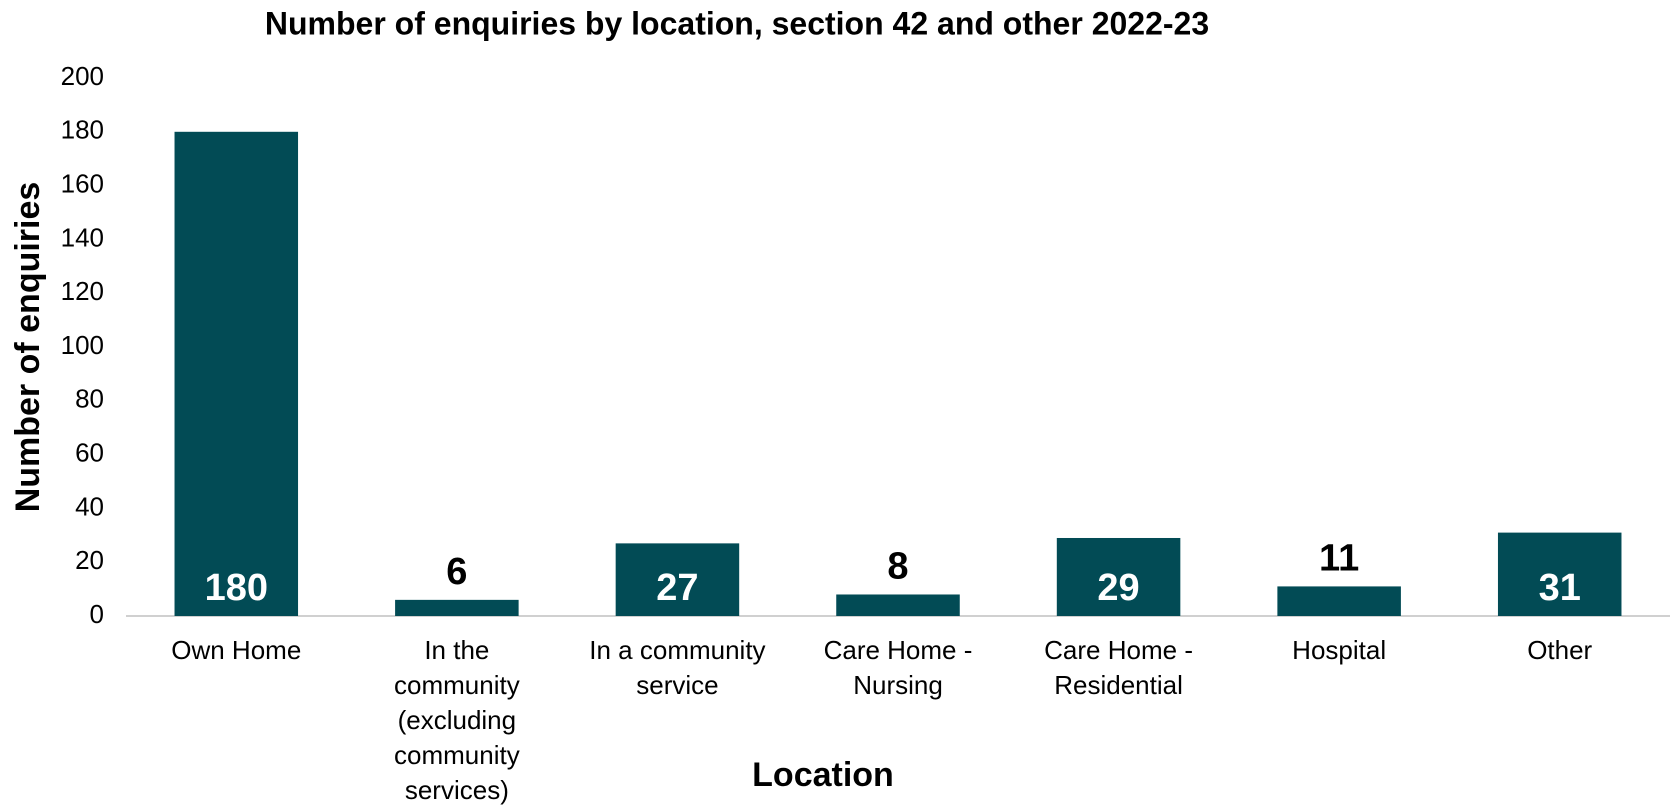  Describe the element at coordinates (897, 567) in the screenshot. I see `data-label: 8` at that location.